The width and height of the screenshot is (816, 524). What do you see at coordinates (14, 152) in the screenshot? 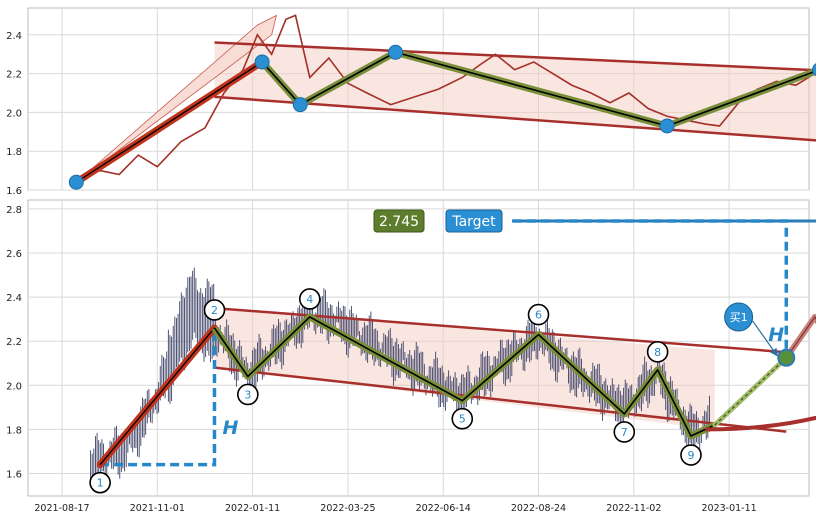
I see `top-y-tick-label: 1.8` at bounding box center [14, 152].